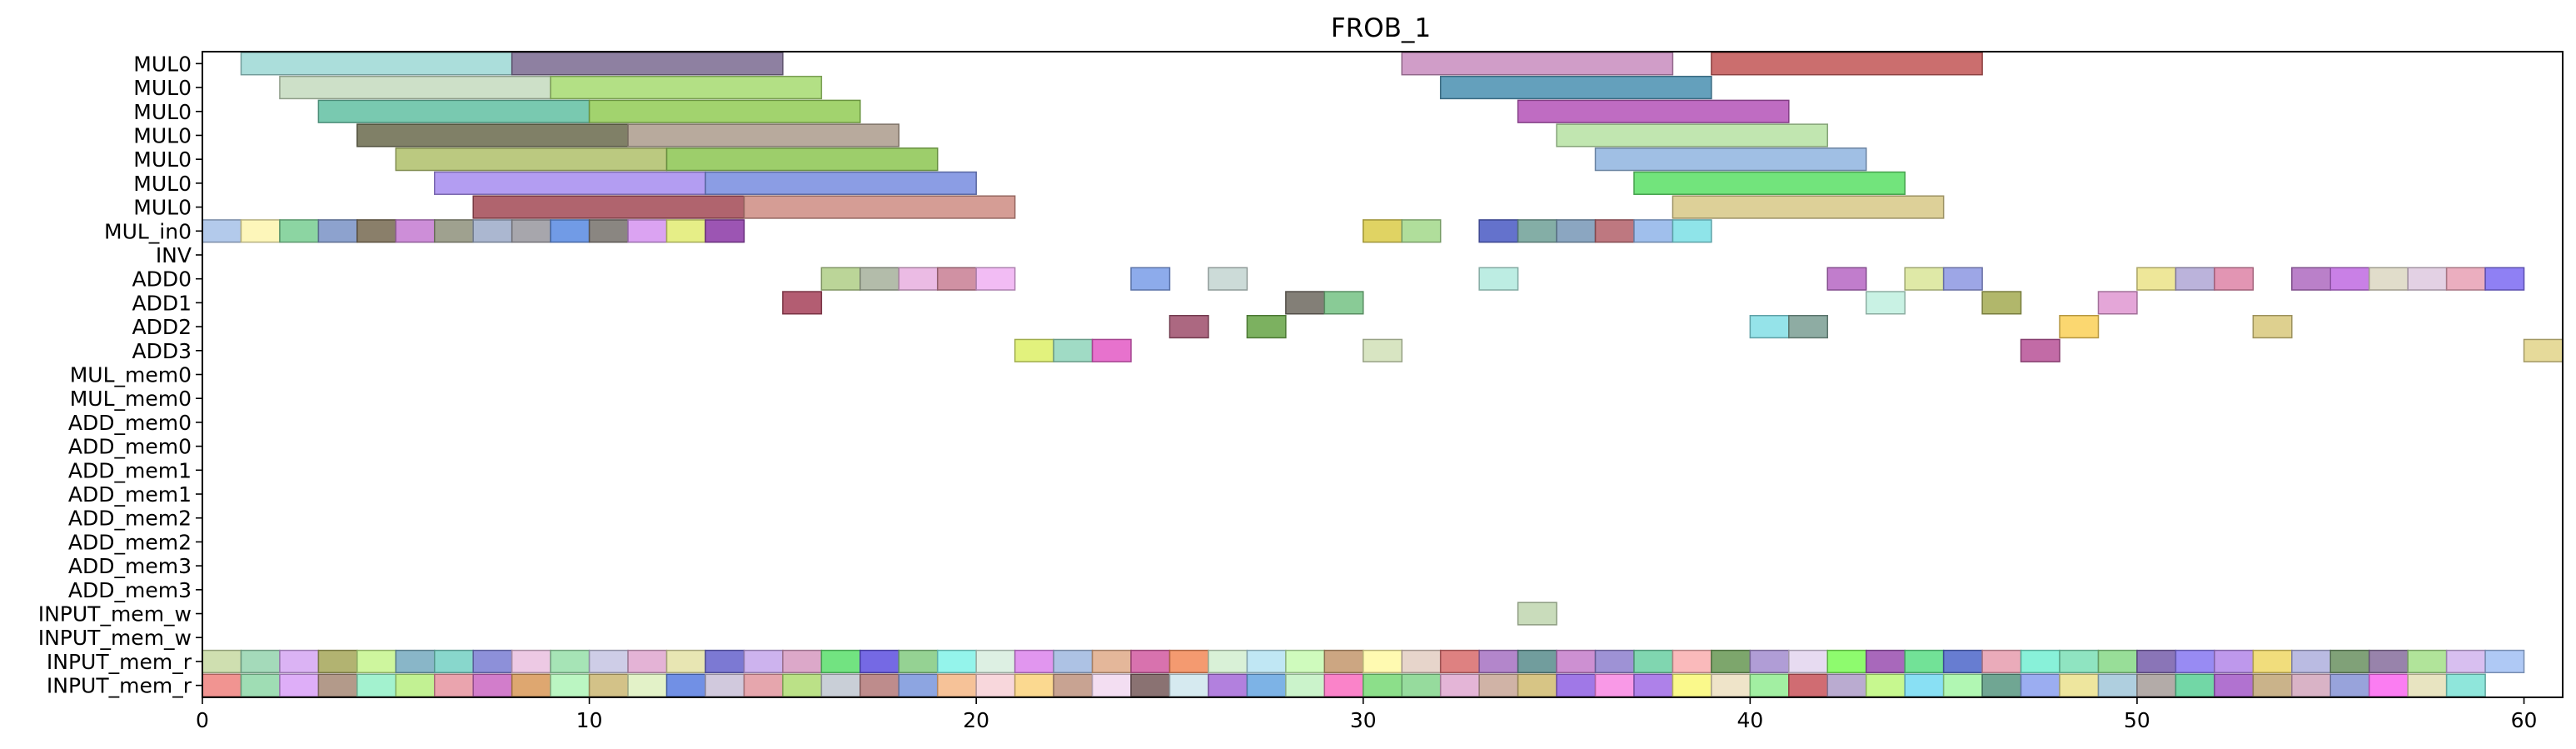 The image size is (2576, 749). I want to click on y-tick-label: ADD3, so click(162, 351).